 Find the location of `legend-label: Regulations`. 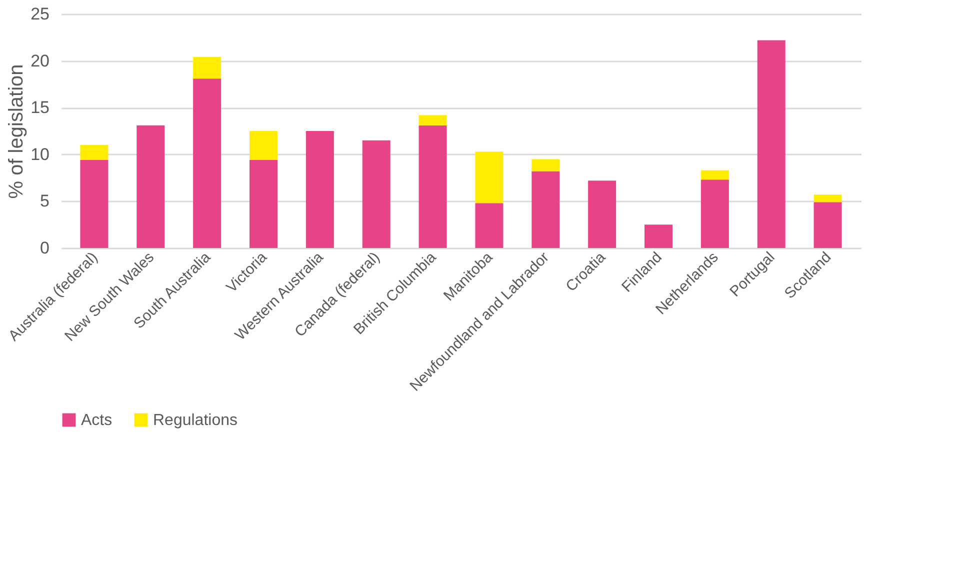

legend-label: Regulations is located at coordinates (195, 420).